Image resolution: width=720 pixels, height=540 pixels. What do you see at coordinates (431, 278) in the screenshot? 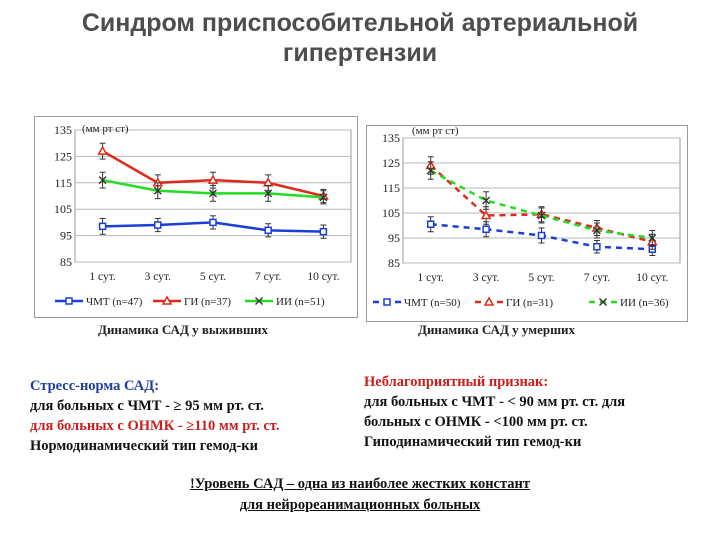
I see `chart-2-x-tick-label: 1 сут.` at bounding box center [431, 278].